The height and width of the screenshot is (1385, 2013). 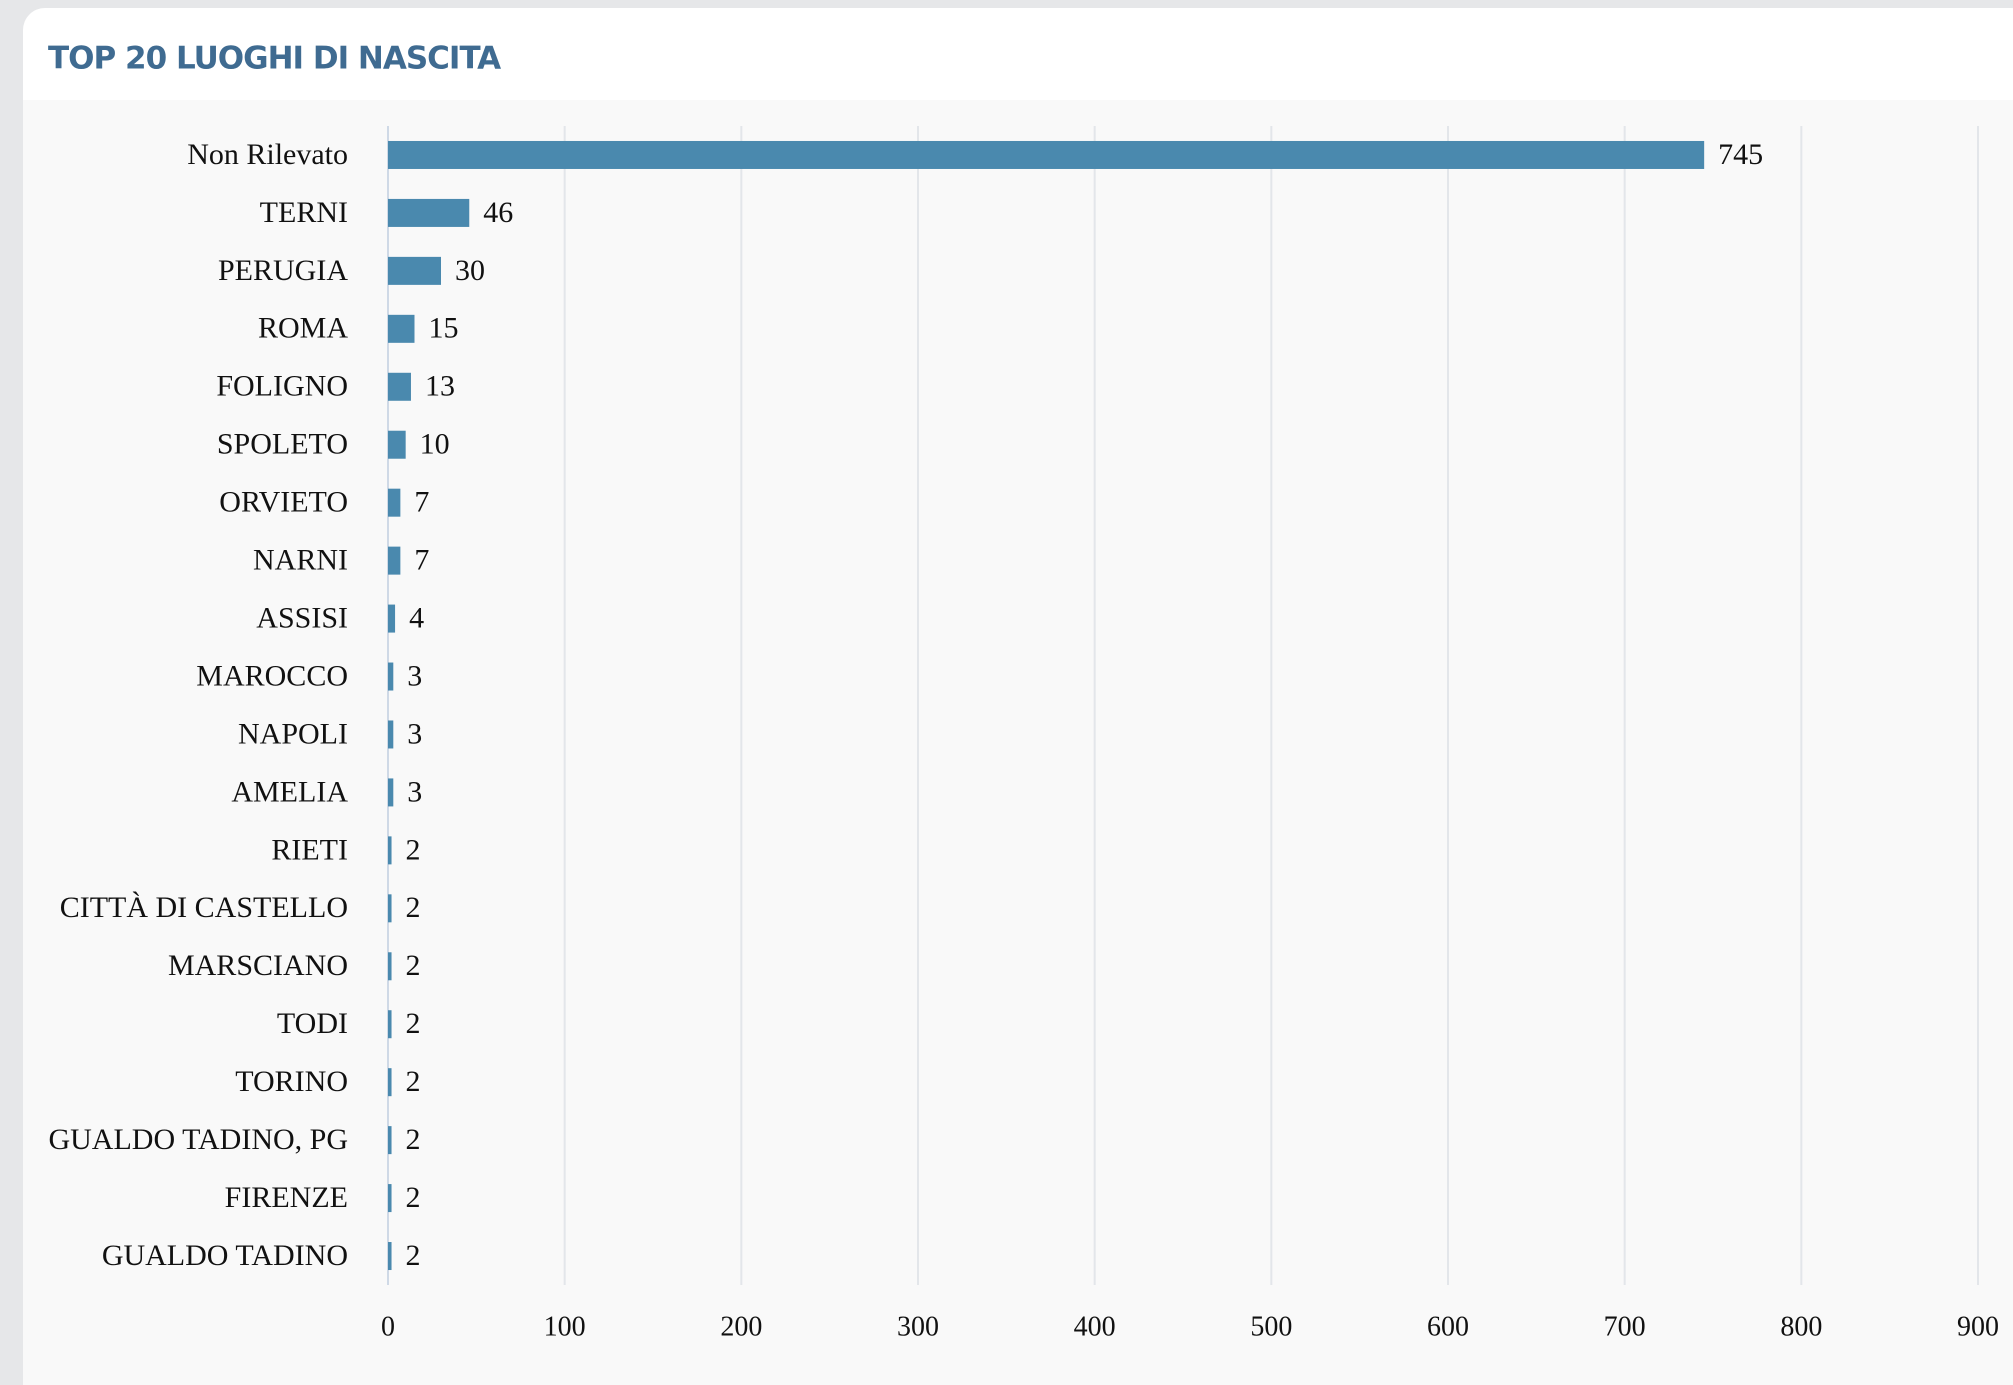 What do you see at coordinates (303, 328) in the screenshot?
I see `y-tick-label: ROMA` at bounding box center [303, 328].